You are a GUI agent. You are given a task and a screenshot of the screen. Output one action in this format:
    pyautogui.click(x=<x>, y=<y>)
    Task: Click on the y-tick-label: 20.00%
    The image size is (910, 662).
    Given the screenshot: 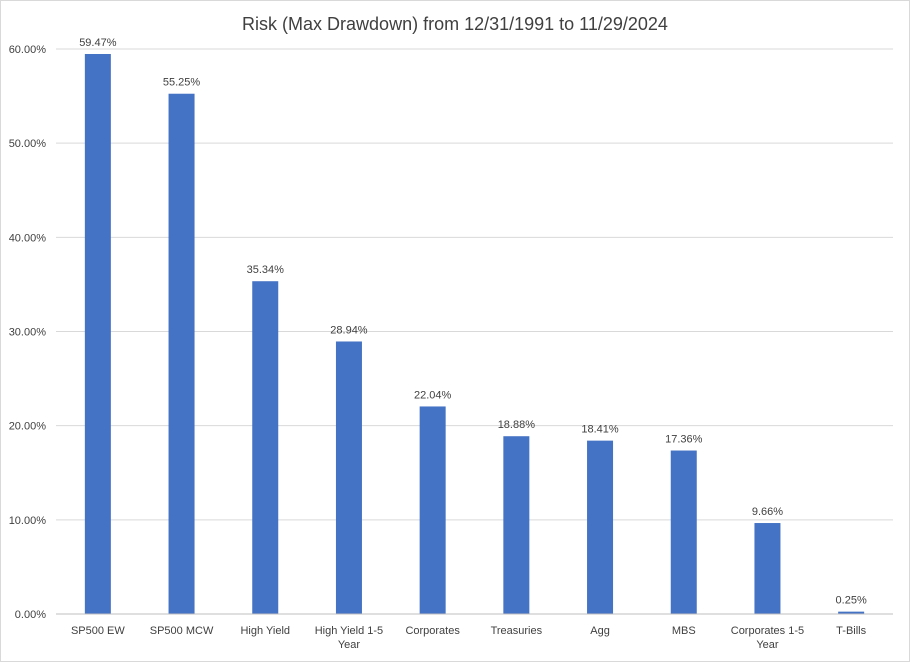 What is the action you would take?
    pyautogui.click(x=28, y=427)
    